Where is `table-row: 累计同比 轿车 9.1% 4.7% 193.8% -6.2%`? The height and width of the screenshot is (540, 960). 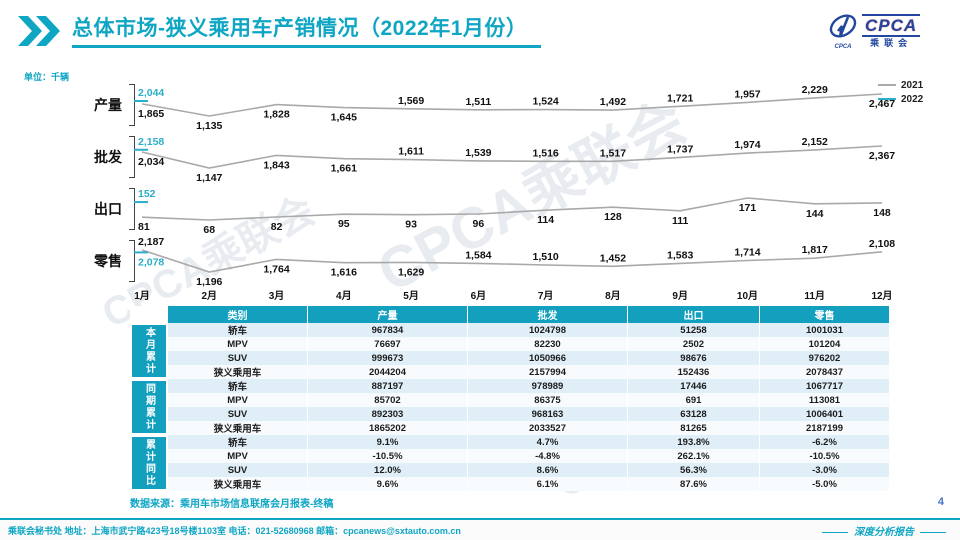 table-row: 累计同比 轿车 9.1% 4.7% 193.8% -6.2% is located at coordinates (510, 463).